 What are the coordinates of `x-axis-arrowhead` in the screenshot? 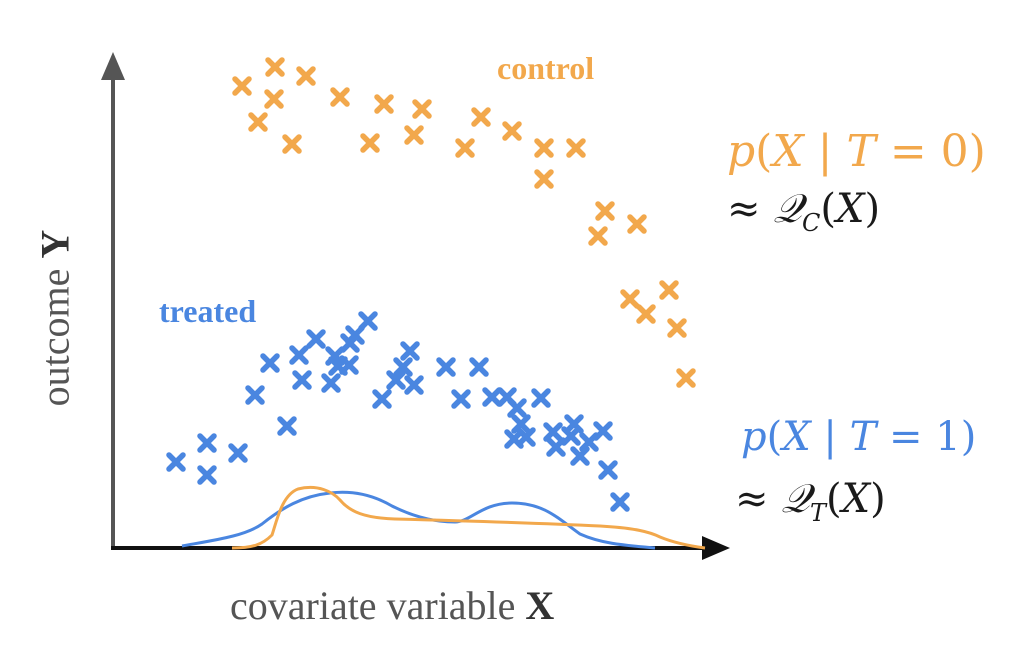 It's located at (716, 548).